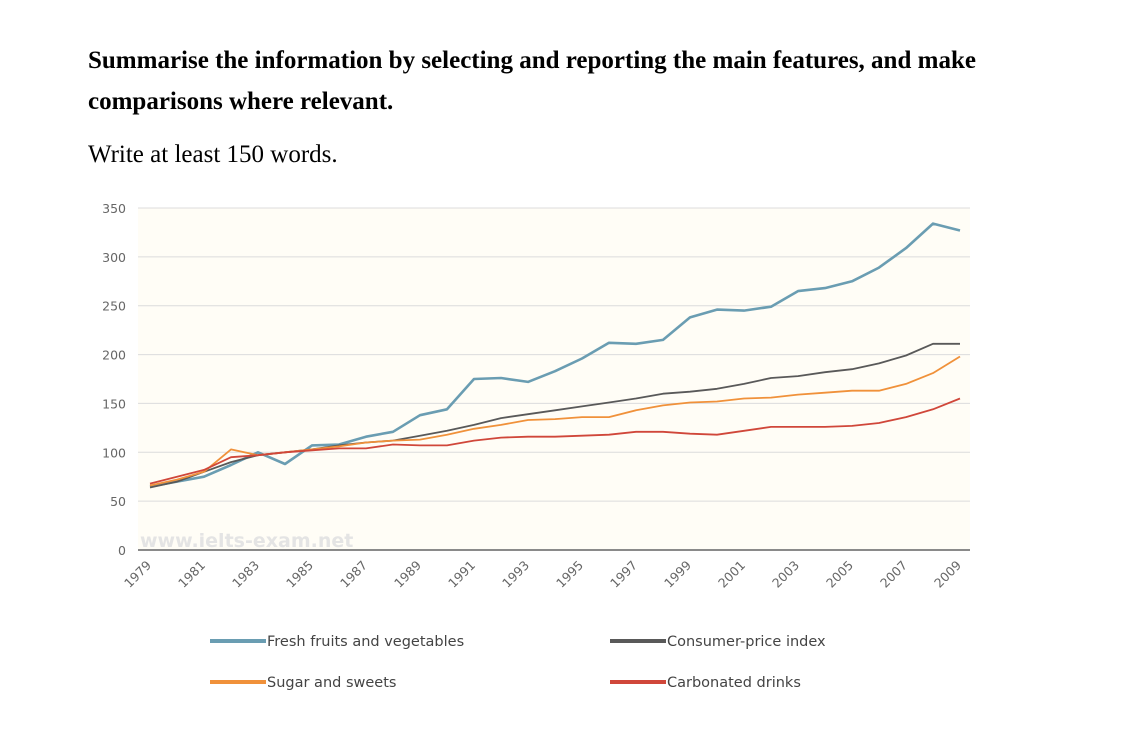 The width and height of the screenshot is (1146, 752). I want to click on x-tick-label: 1997, so click(623, 574).